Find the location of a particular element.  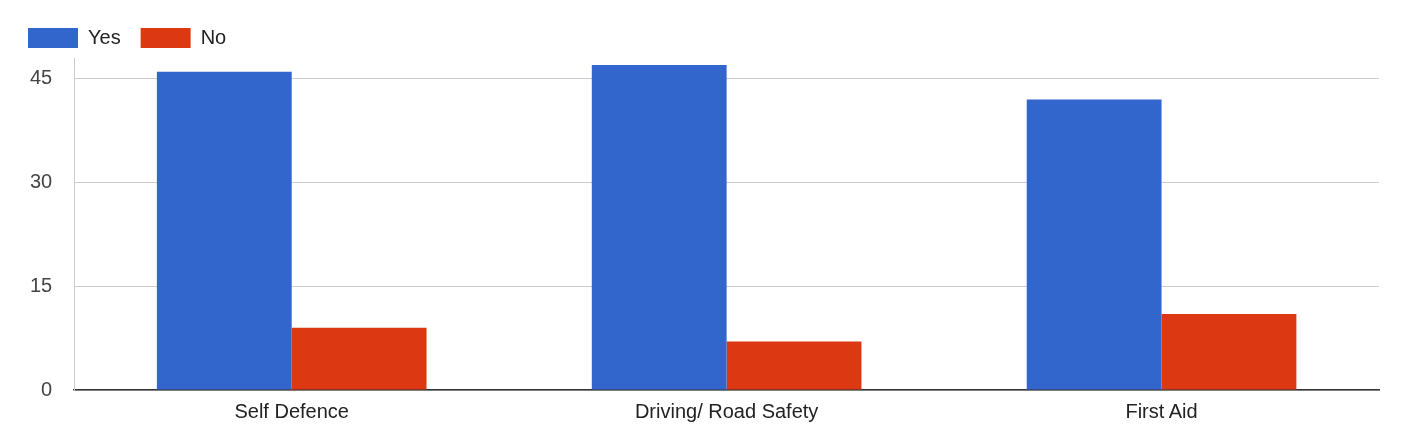

y-tick-label: 45 is located at coordinates (41, 77).